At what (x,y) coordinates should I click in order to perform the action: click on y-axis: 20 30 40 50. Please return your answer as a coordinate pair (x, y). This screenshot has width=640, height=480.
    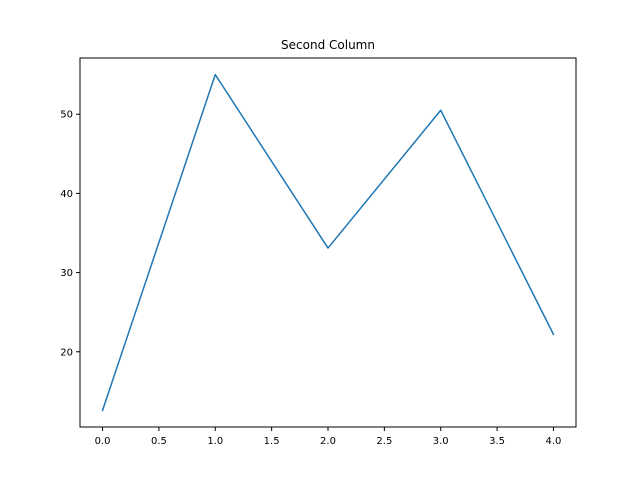
    Looking at the image, I should click on (70, 234).